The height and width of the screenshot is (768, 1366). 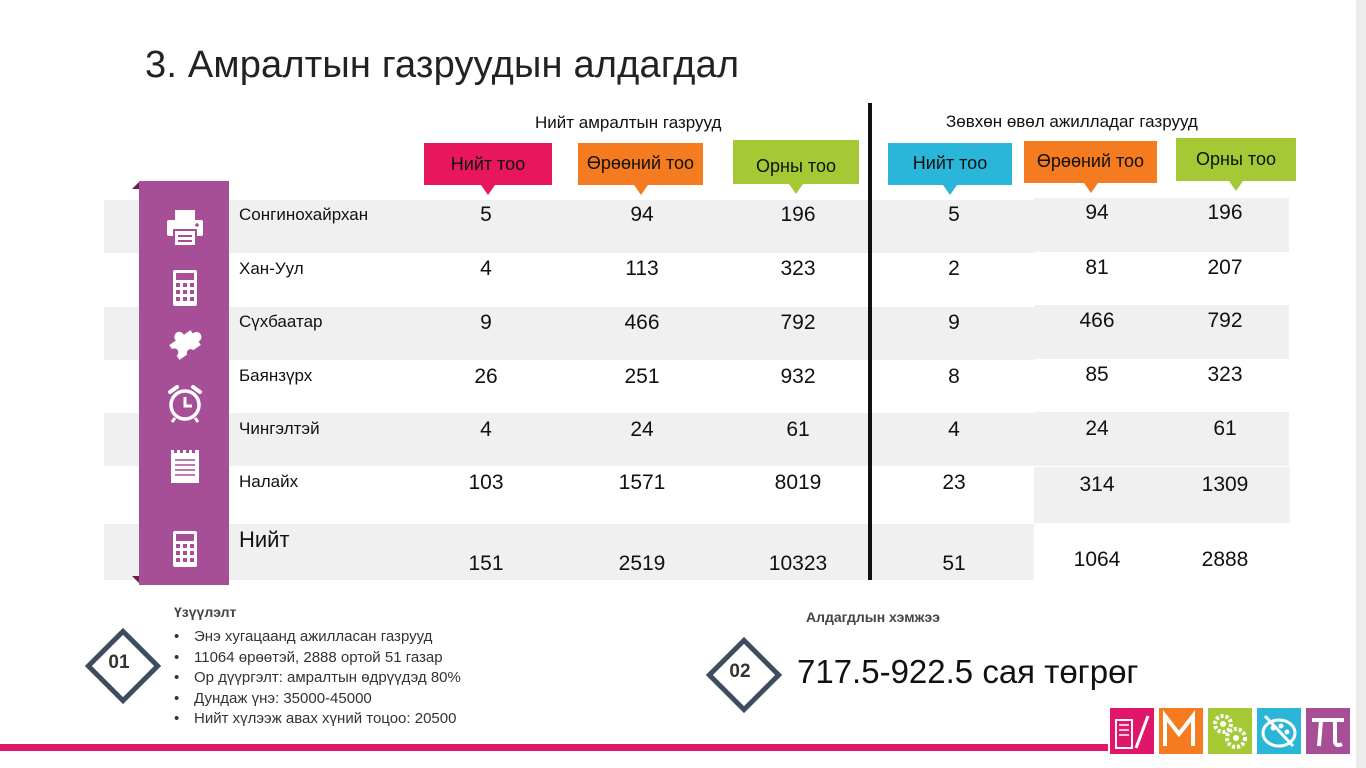 What do you see at coordinates (642, 482) in the screenshot?
I see `table-cell: 1571` at bounding box center [642, 482].